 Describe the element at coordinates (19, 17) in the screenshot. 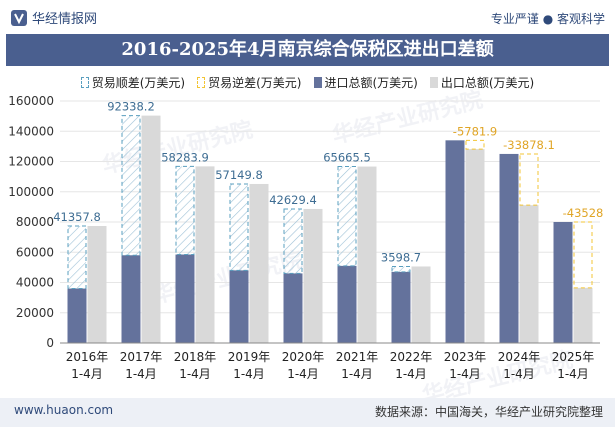

I see `huajing-logo-icon` at that location.